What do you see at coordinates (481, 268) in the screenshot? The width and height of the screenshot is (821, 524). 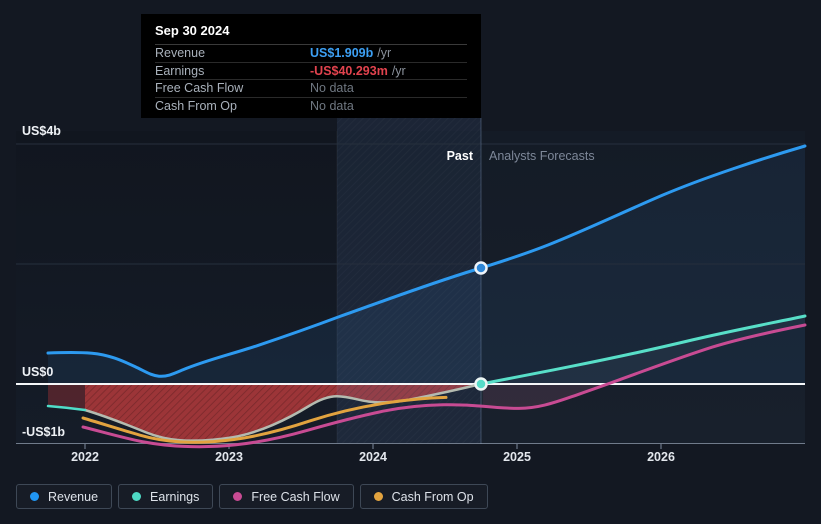 I see `revenue-hover-dot` at bounding box center [481, 268].